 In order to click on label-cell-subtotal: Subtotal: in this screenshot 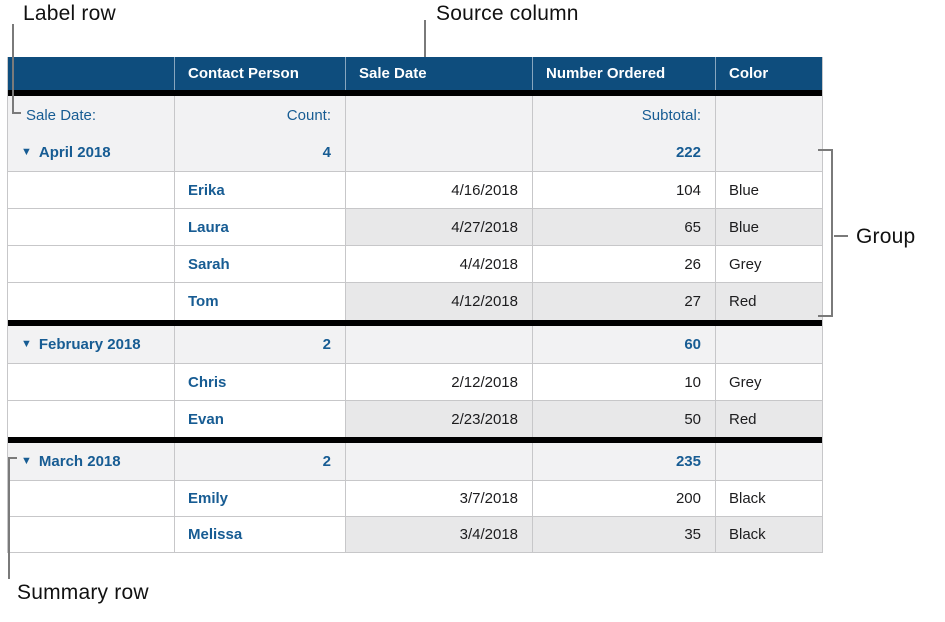, I will do `click(624, 115)`.